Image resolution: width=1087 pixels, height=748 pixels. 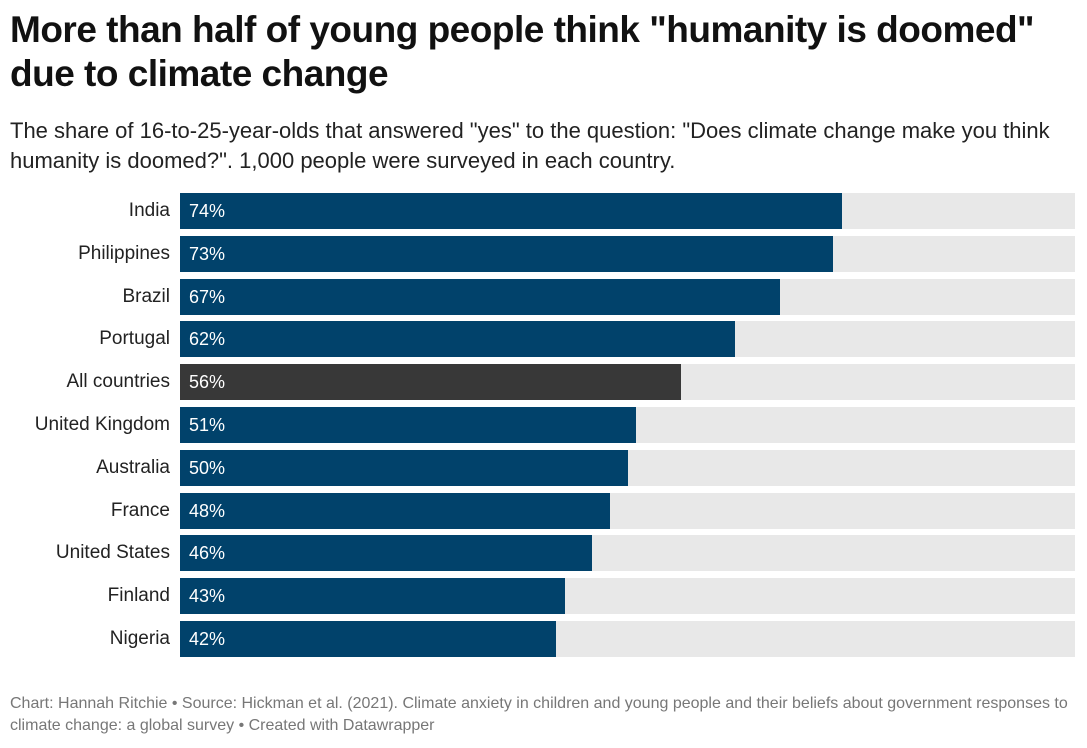 I want to click on bar-track: 43%, so click(x=627, y=596).